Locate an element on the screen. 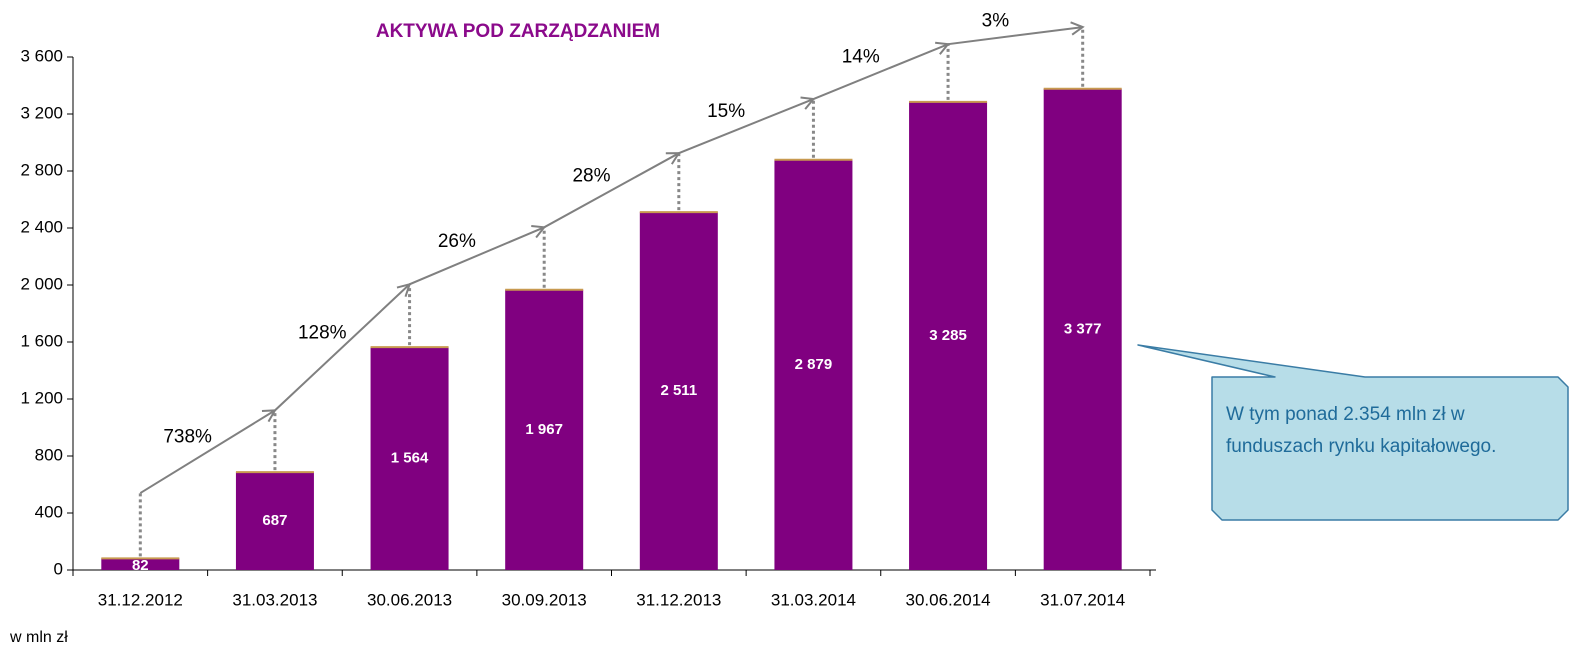  x-tick-label: 30.06.2014 is located at coordinates (948, 599).